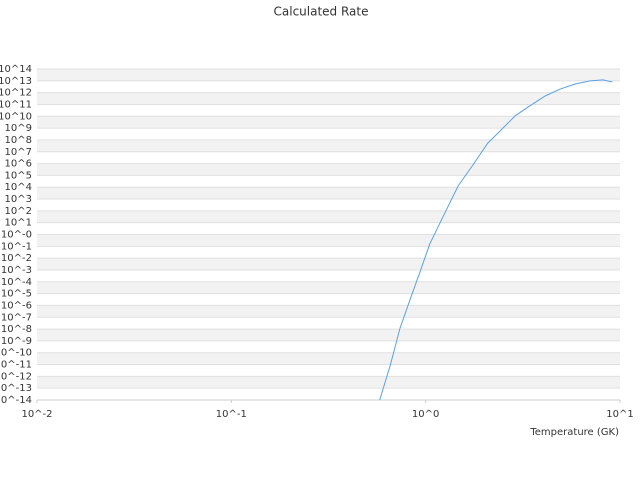  Describe the element at coordinates (18, 140) in the screenshot. I see `y-tick-label: 10^8` at that location.